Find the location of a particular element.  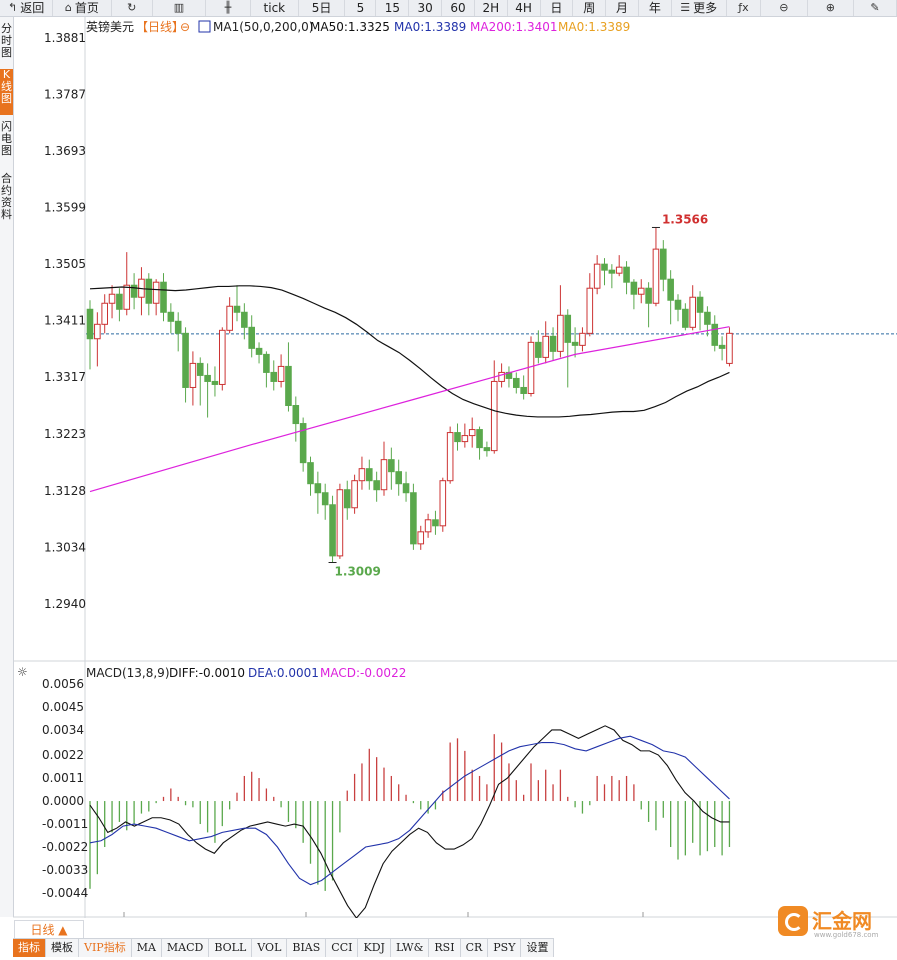

ma50-line is located at coordinates (409, 351).